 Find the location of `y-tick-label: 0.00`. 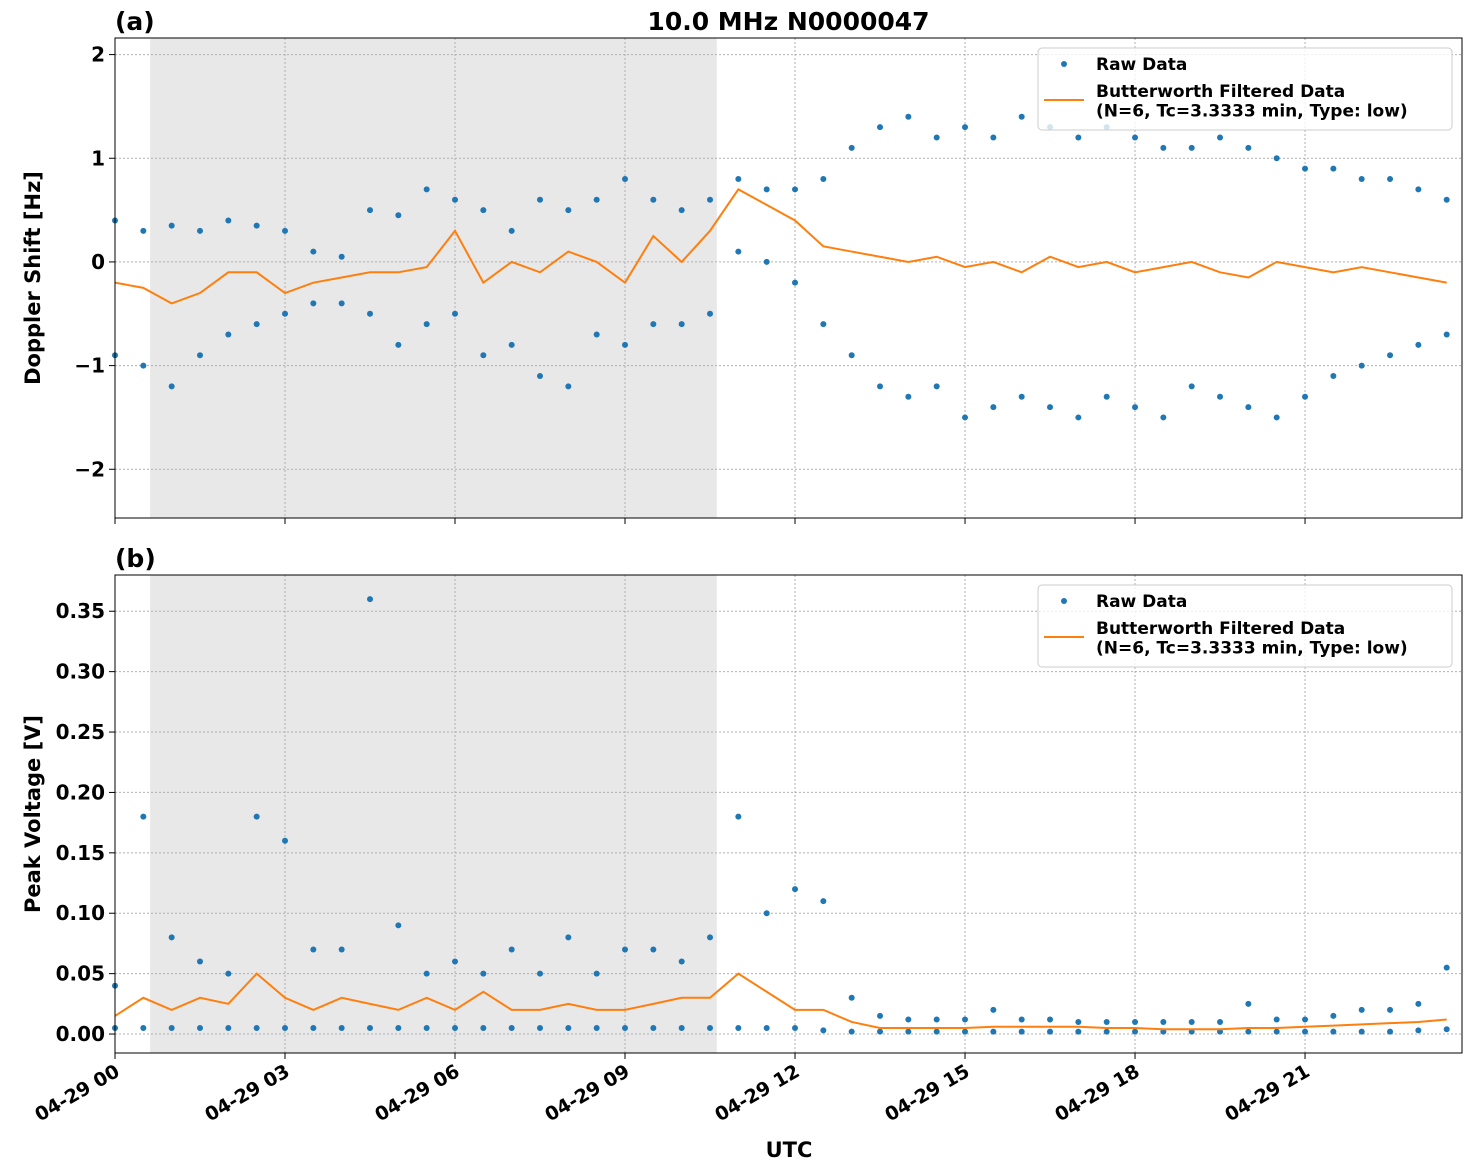

y-tick-label: 0.00 is located at coordinates (80, 1034).